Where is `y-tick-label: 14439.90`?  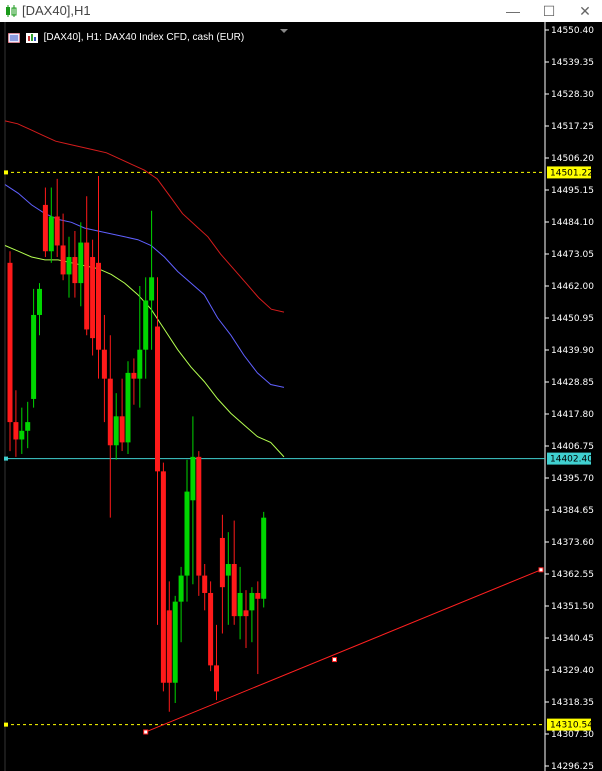
y-tick-label: 14439.90 is located at coordinates (572, 351).